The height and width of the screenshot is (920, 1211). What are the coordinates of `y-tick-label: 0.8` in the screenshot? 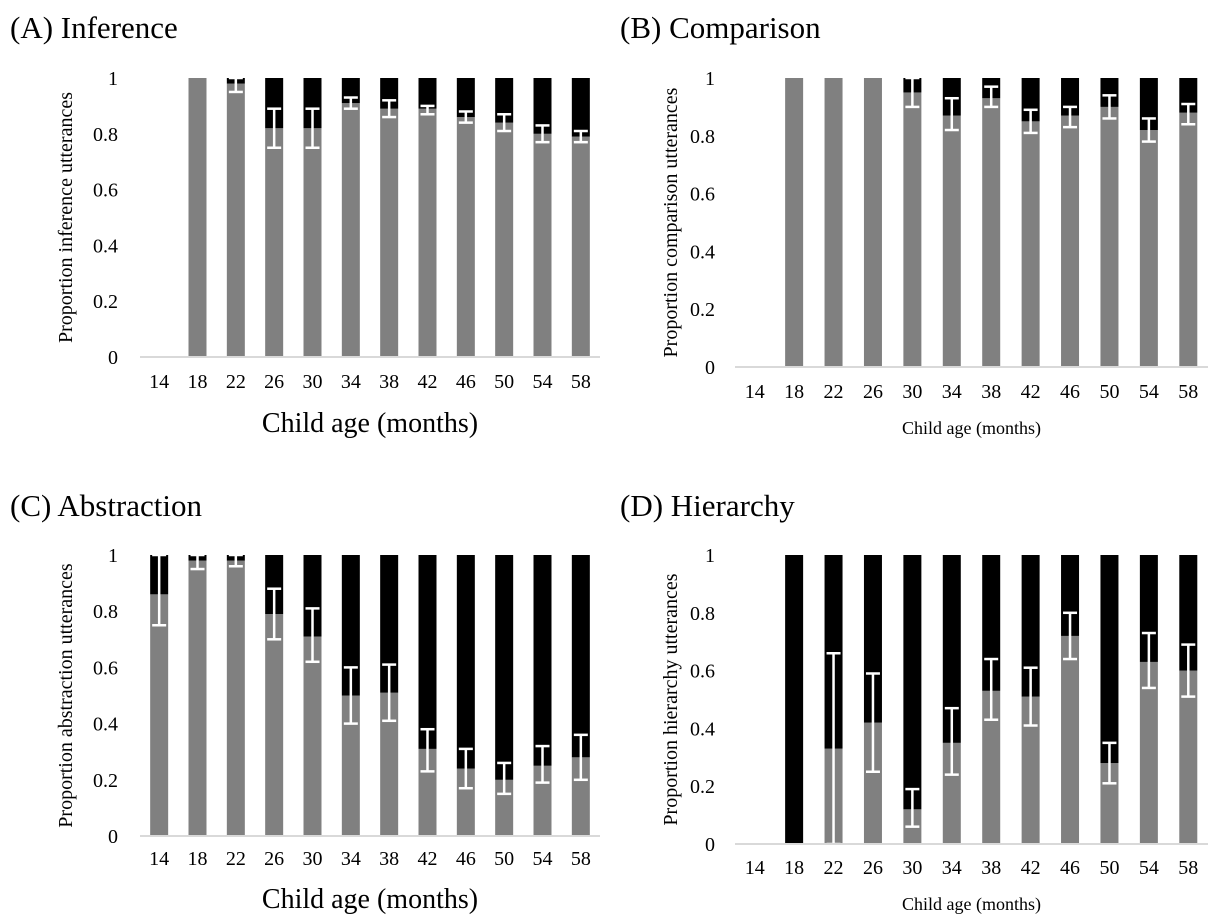 It's located at (105, 135).